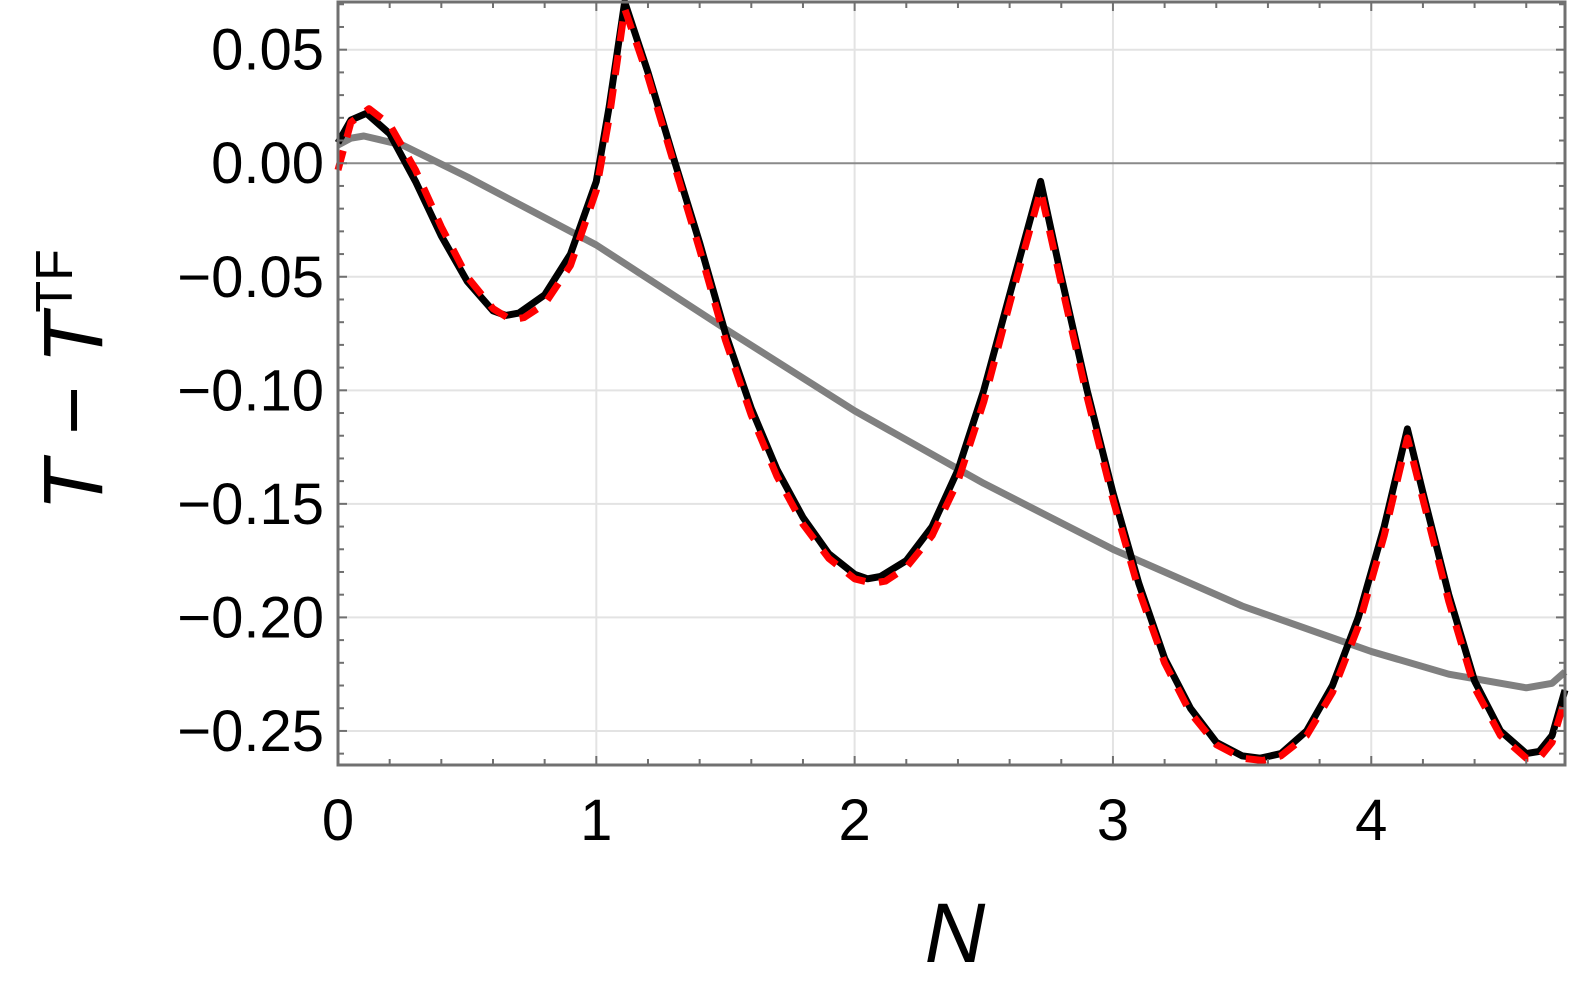  I want to click on x-tick-label: 4, so click(1371, 820).